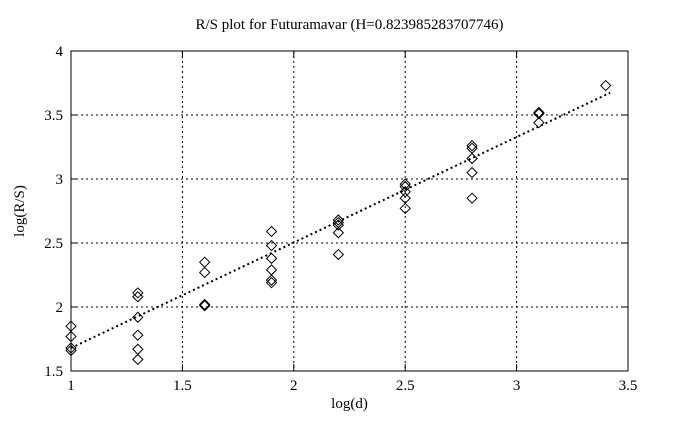 The image size is (686, 430). Describe the element at coordinates (349, 404) in the screenshot. I see `x-axis-label: log(d)` at that location.